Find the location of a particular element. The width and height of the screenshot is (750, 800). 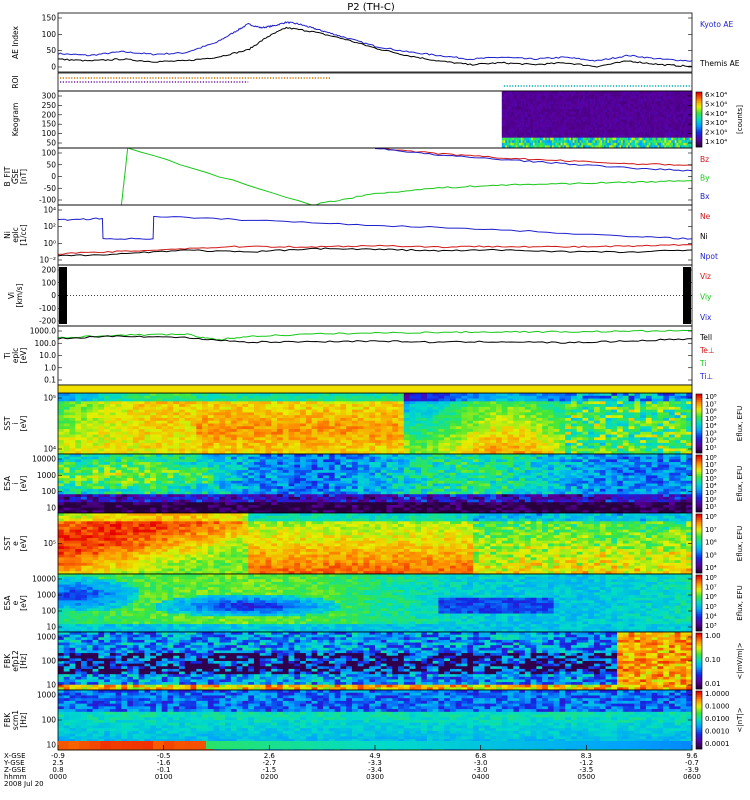

panel-ylabel: SST is located at coordinates (7, 423).